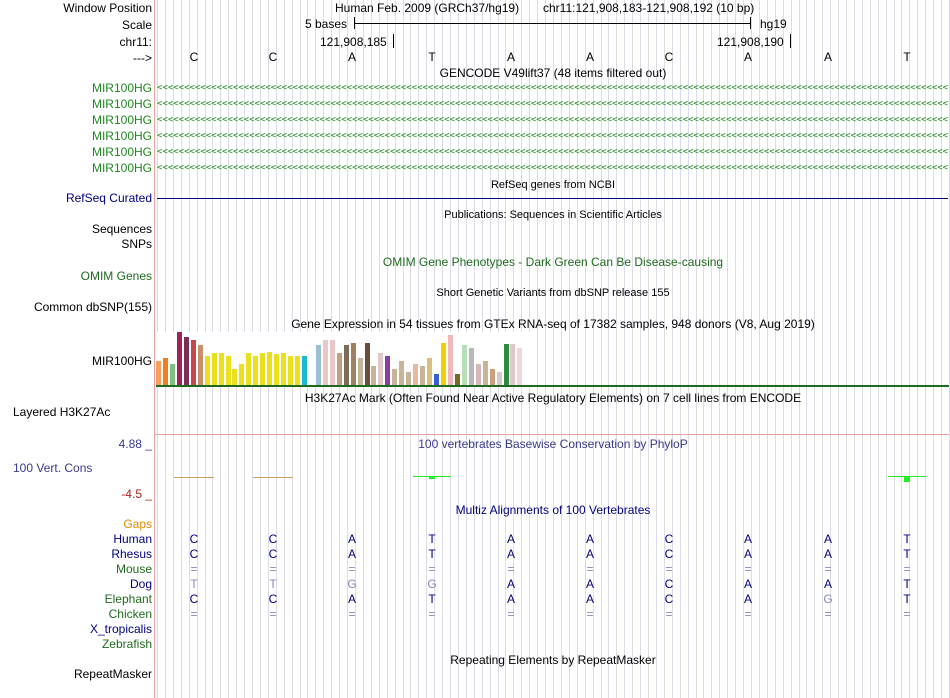 This screenshot has width=950, height=698. Describe the element at coordinates (553, 660) in the screenshot. I see `repeatmasker-track-title: Repeating Elements by RepeatMasker` at that location.